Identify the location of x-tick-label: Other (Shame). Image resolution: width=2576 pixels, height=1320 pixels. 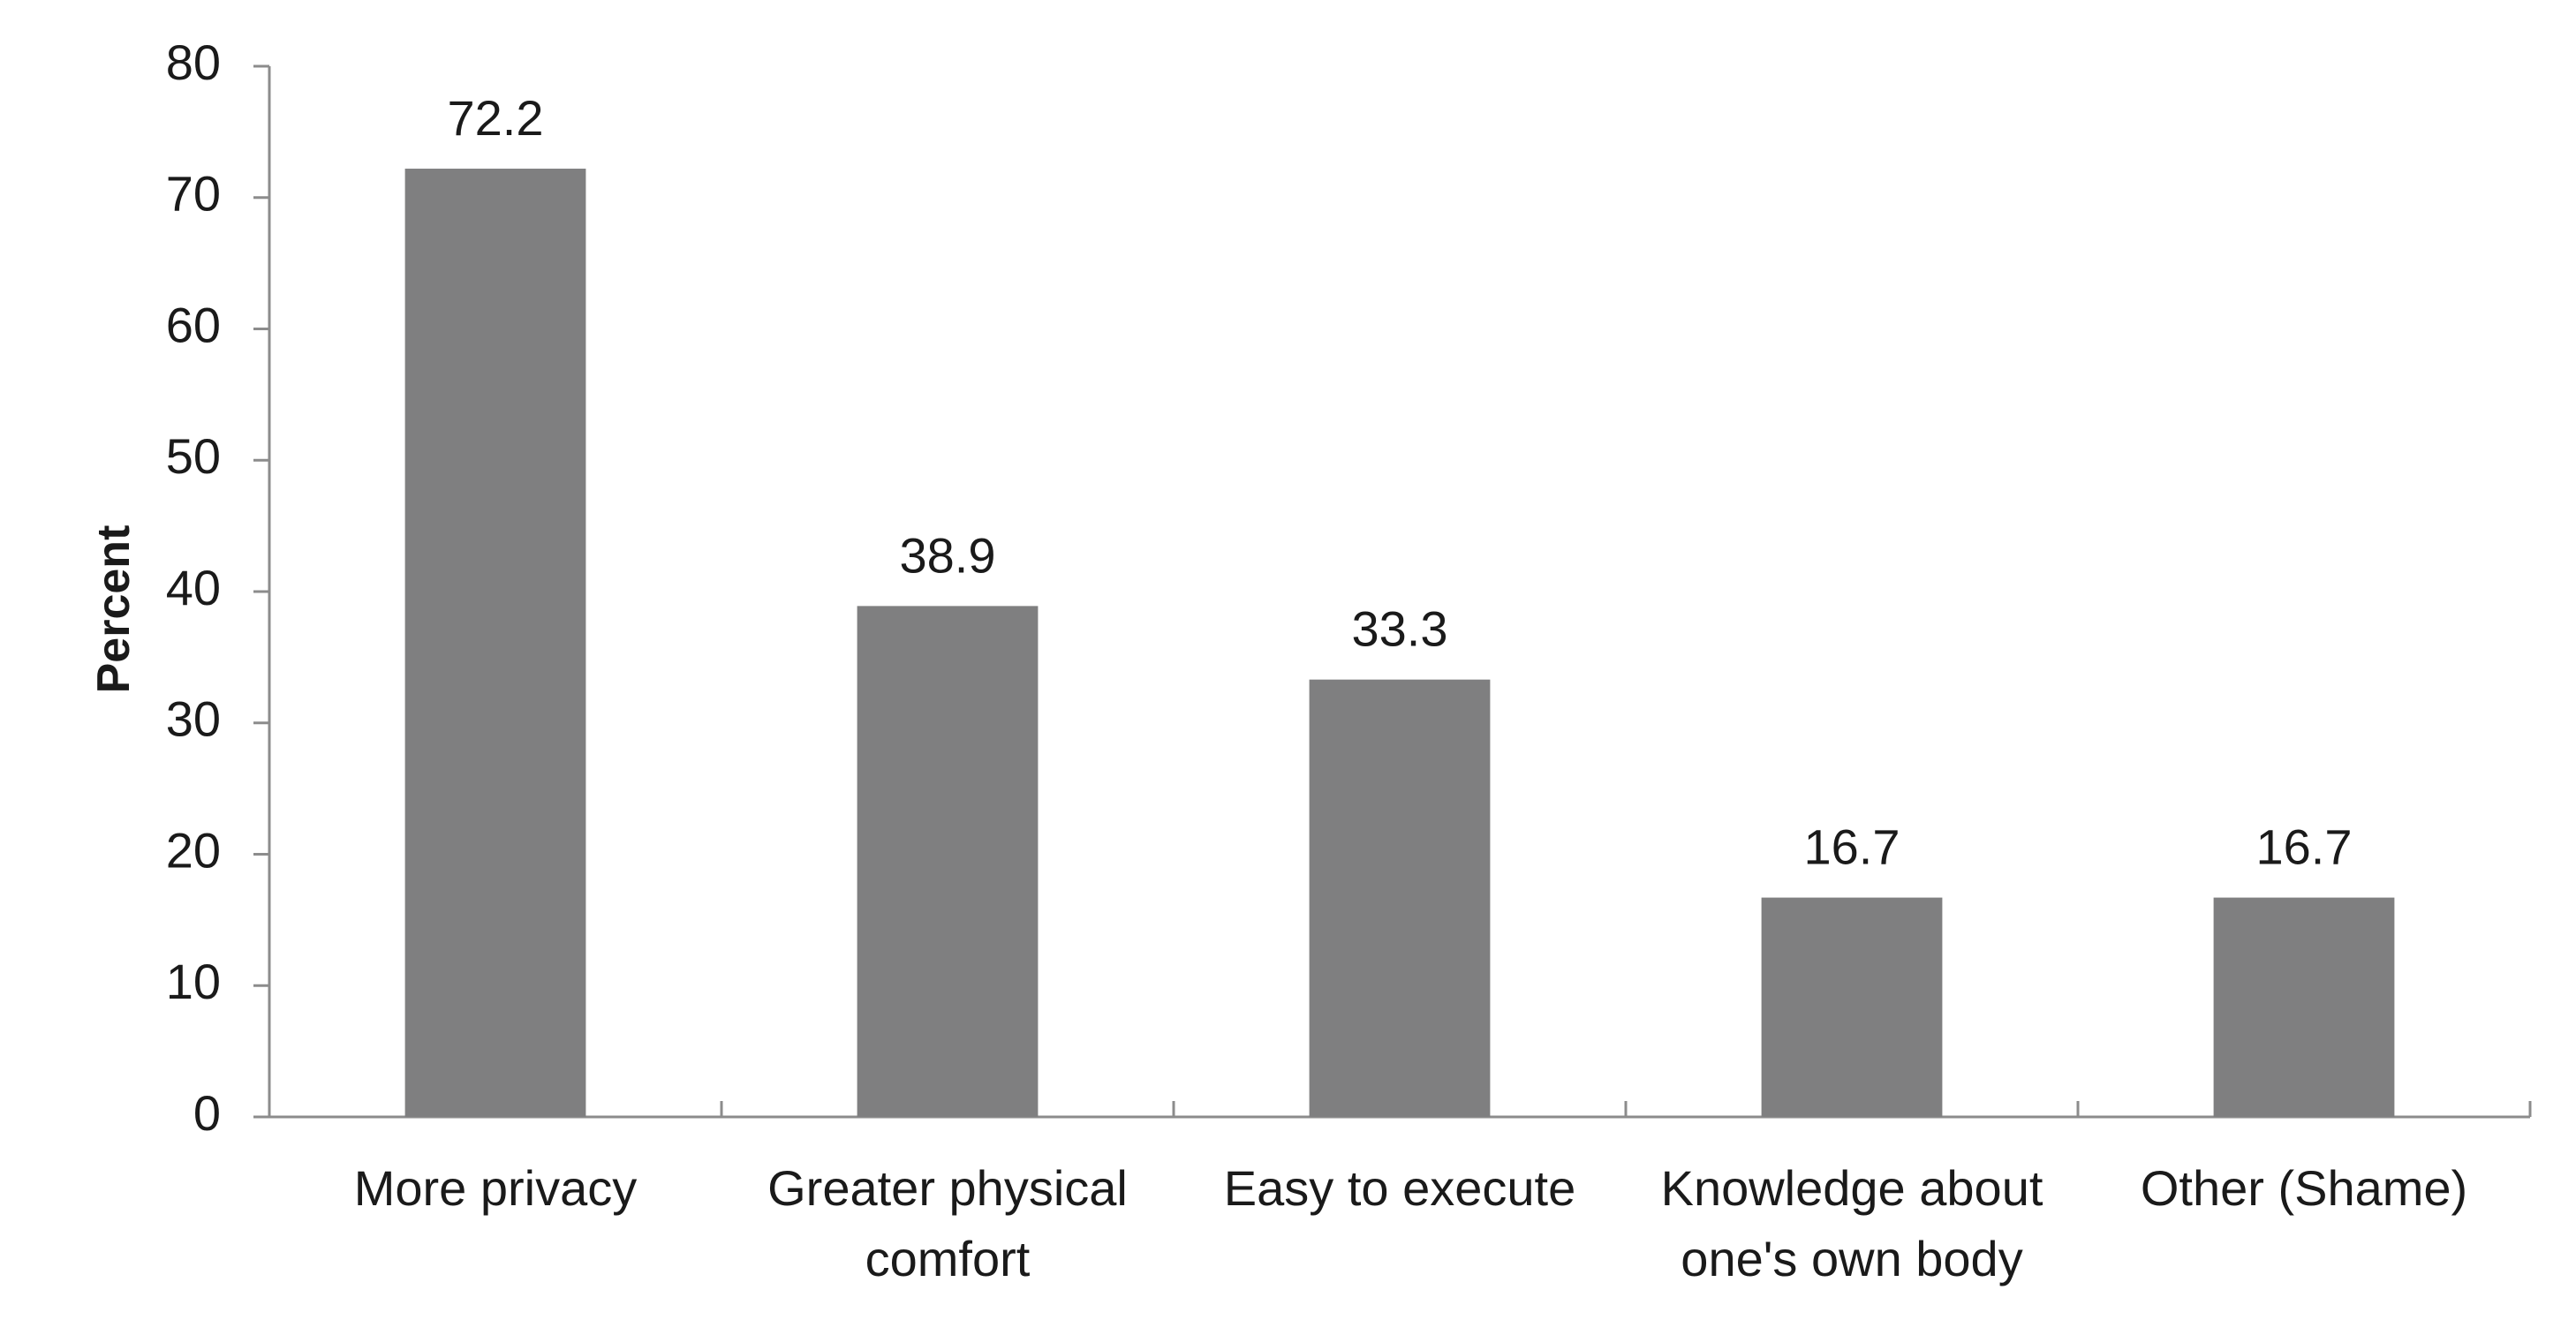
(2304, 1188).